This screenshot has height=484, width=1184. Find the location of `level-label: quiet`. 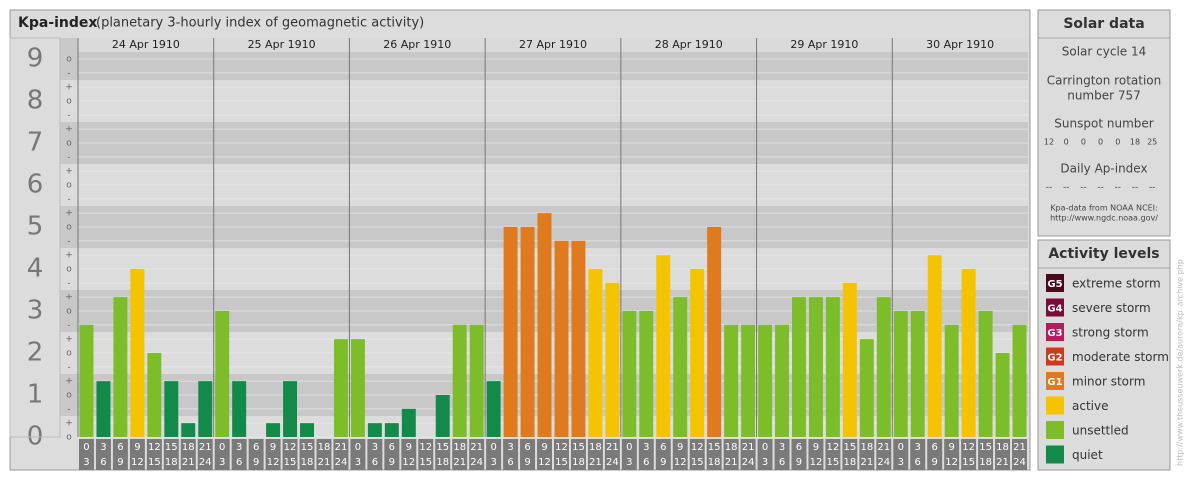

level-label: quiet is located at coordinates (1087, 455).